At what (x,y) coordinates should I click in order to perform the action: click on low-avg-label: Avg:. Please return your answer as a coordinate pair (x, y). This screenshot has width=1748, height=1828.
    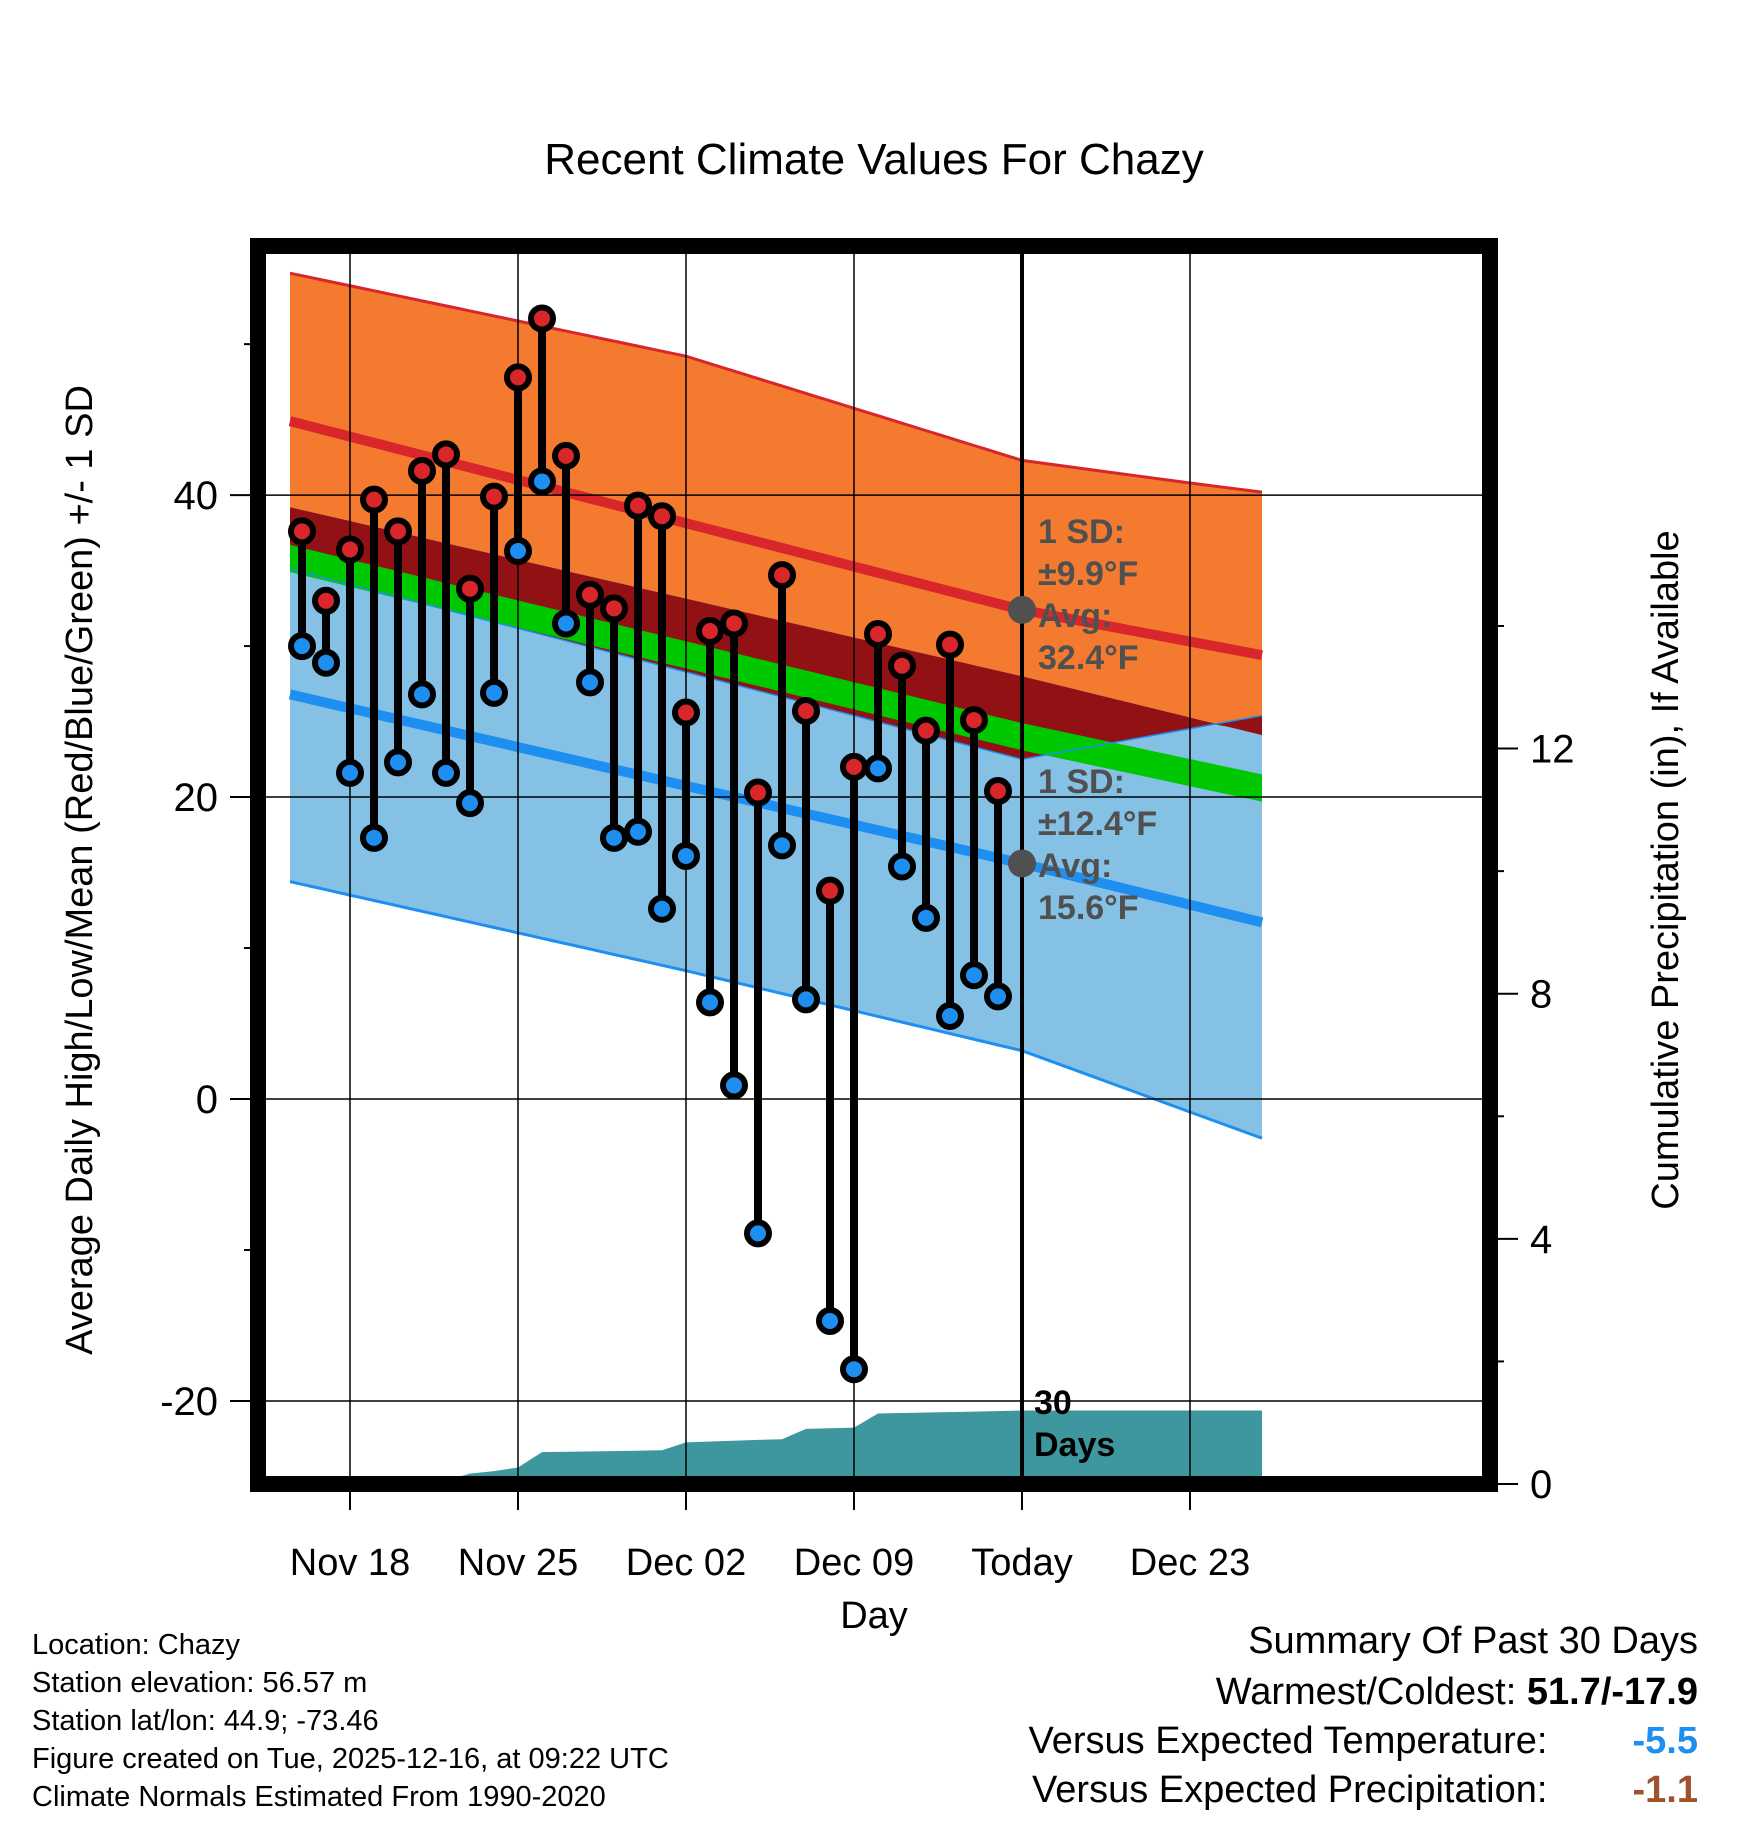
    Looking at the image, I should click on (1075, 866).